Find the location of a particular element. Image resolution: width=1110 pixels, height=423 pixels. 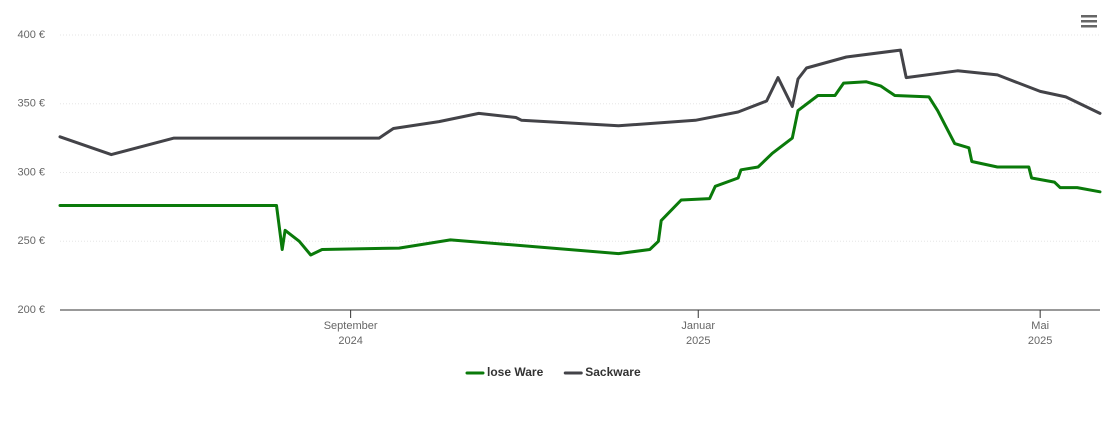

y-tick-label: 350 € is located at coordinates (31, 104).